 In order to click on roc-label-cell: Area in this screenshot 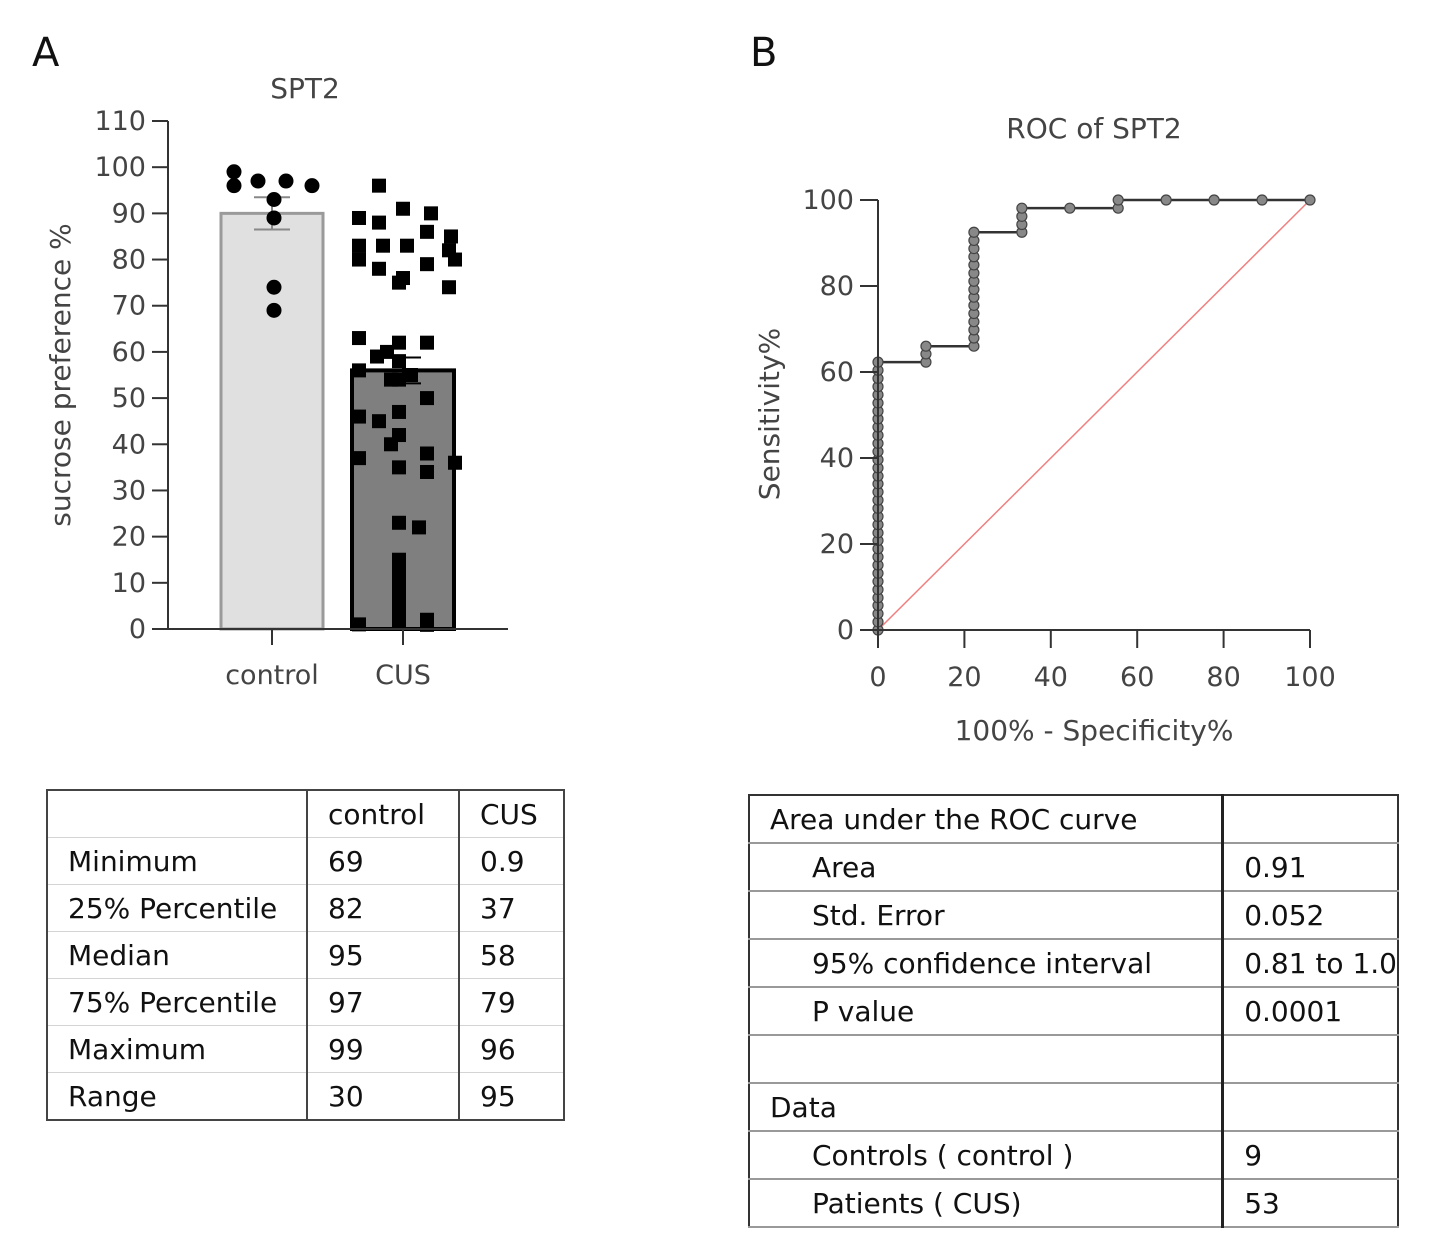, I will do `click(987, 867)`.